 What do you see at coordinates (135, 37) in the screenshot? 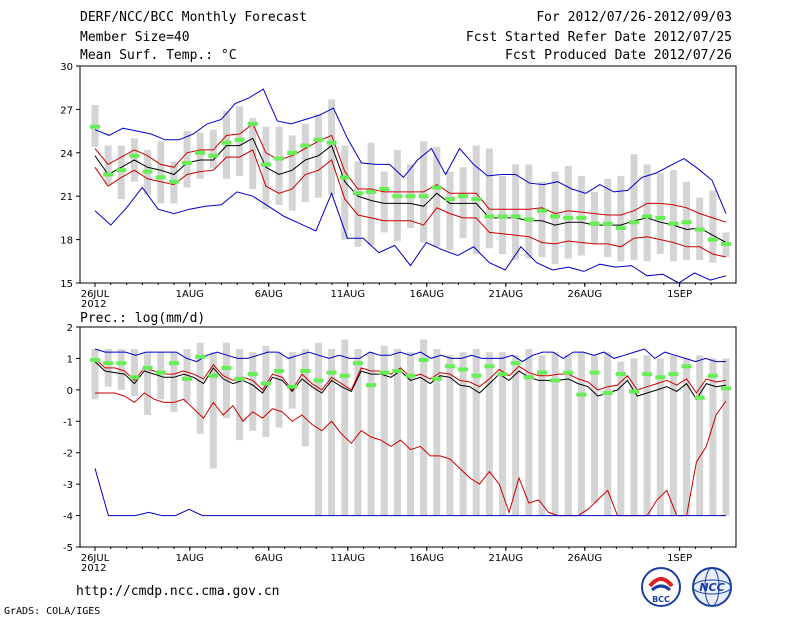
I see `member-size: Member Size=40` at bounding box center [135, 37].